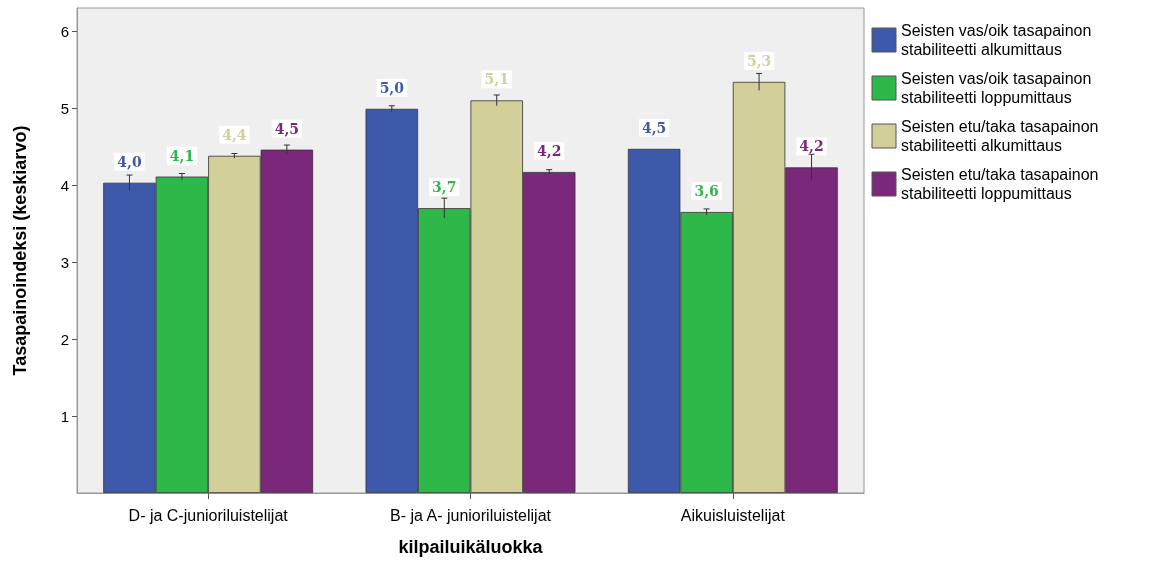 Image resolution: width=1164 pixels, height=568 pixels. What do you see at coordinates (471, 515) in the screenshot?
I see `x-tick-label: B- ja A- junioriluistelijat` at bounding box center [471, 515].